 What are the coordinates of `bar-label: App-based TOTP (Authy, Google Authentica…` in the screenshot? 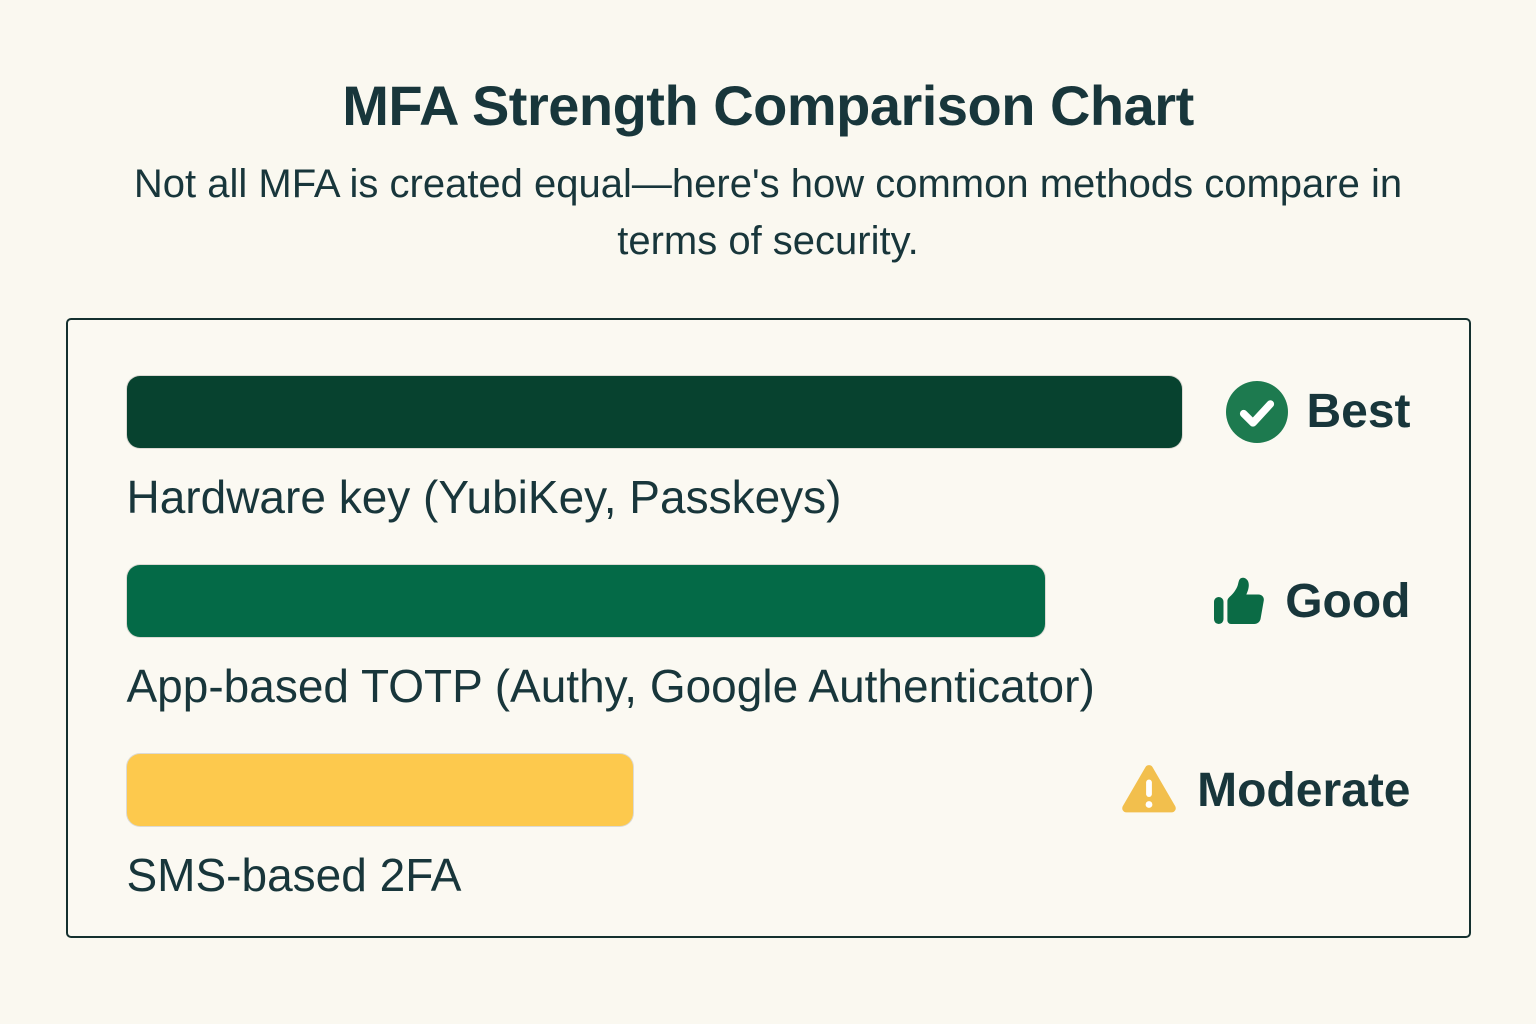 It's located at (610, 686).